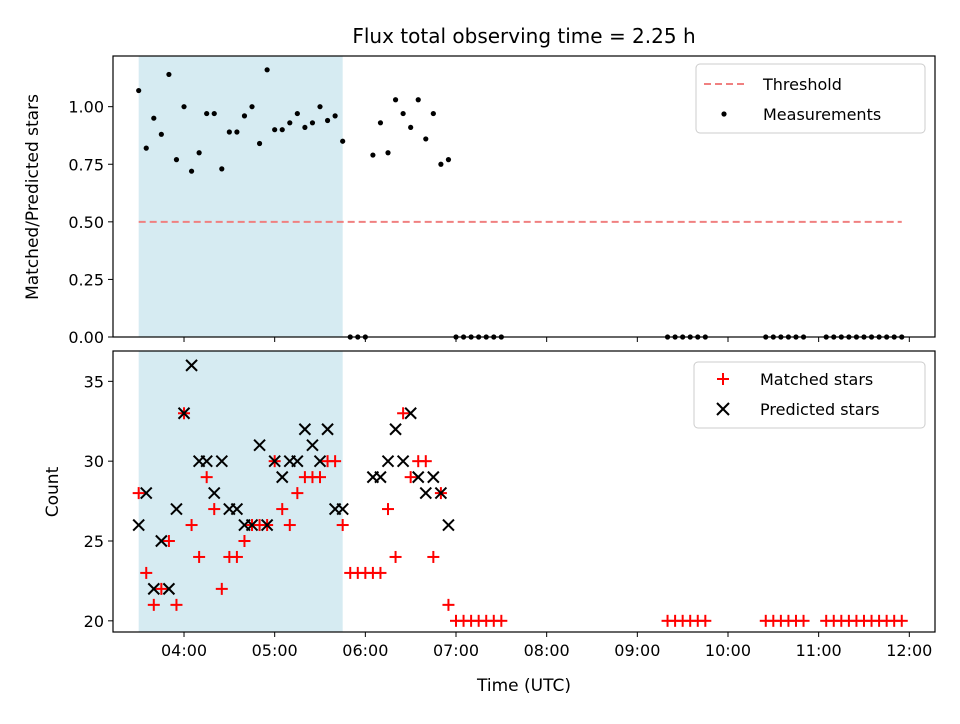 The image size is (960, 724). Describe the element at coordinates (53, 491) in the screenshot. I see `bottom-y-axis-label: Count` at that location.